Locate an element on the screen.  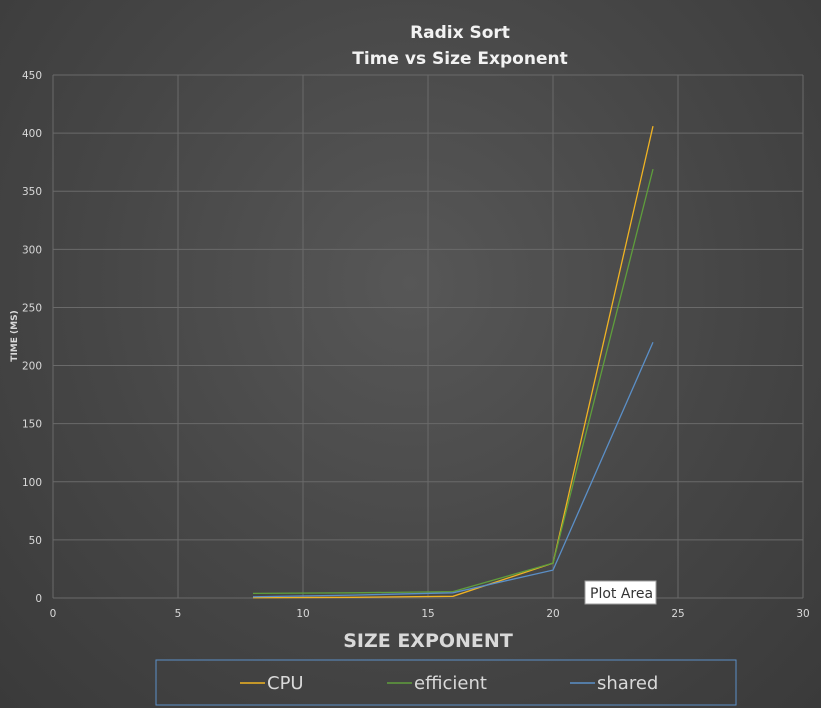
y-tick-label: 50 is located at coordinates (35, 541).